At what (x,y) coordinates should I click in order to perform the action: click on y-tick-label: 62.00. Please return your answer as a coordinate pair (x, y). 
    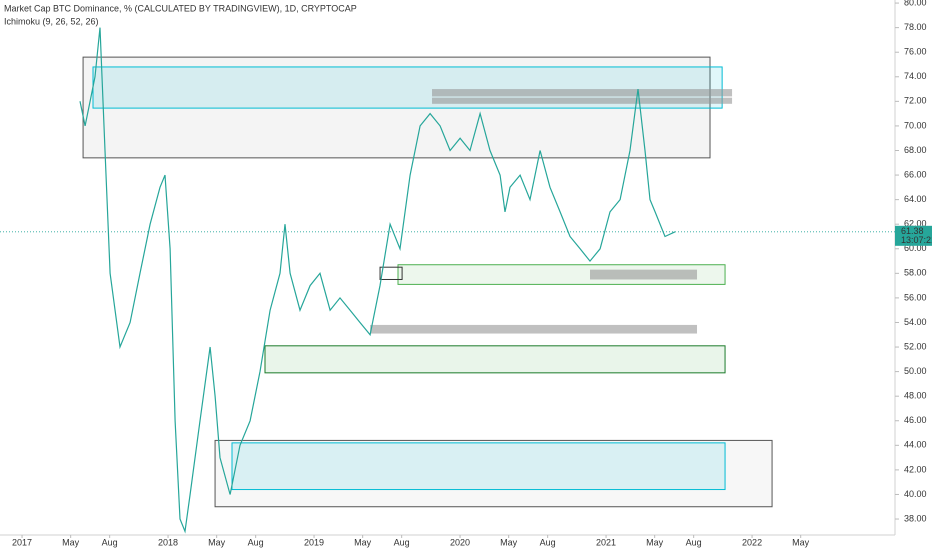
    Looking at the image, I should click on (915, 224).